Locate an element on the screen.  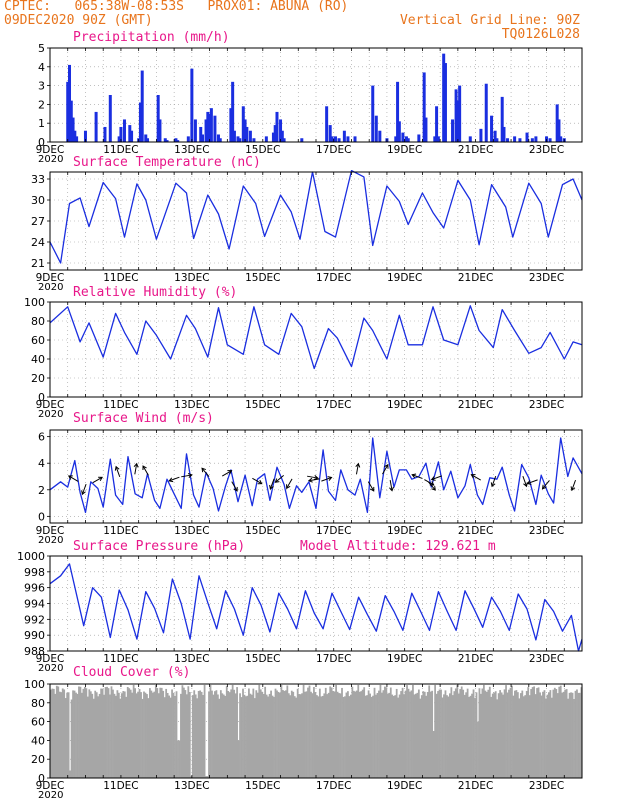
series-line-rh is located at coordinates (316, 337).